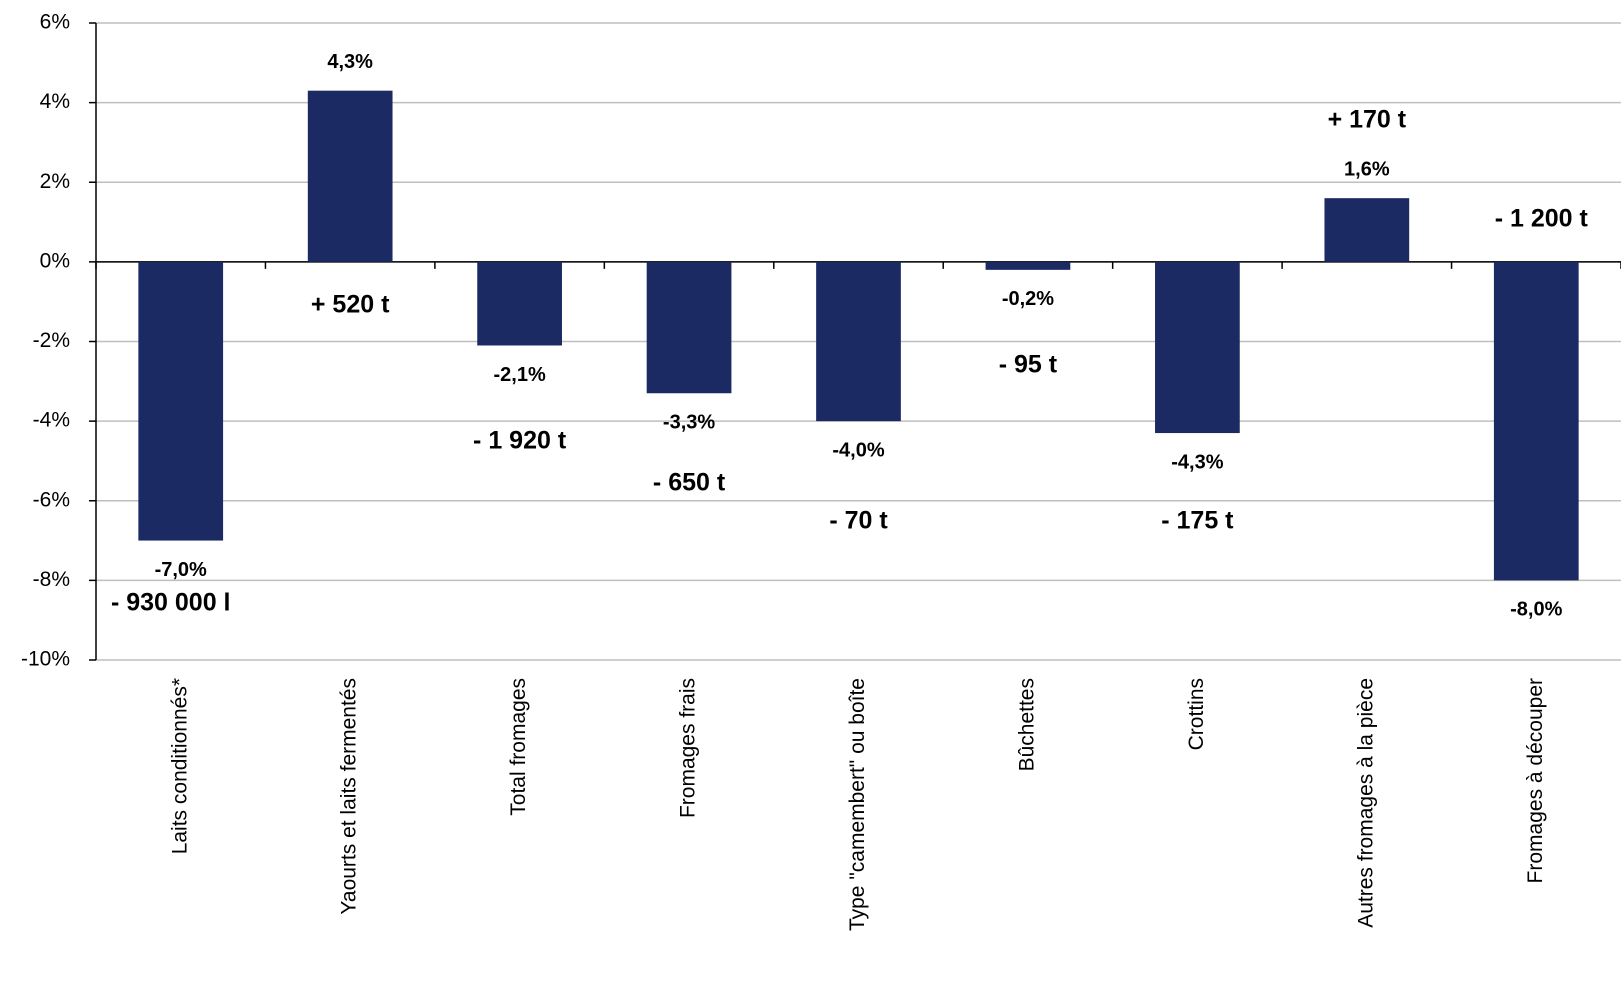 The width and height of the screenshot is (1621, 1001). I want to click on value-label: -3,3%, so click(689, 423).